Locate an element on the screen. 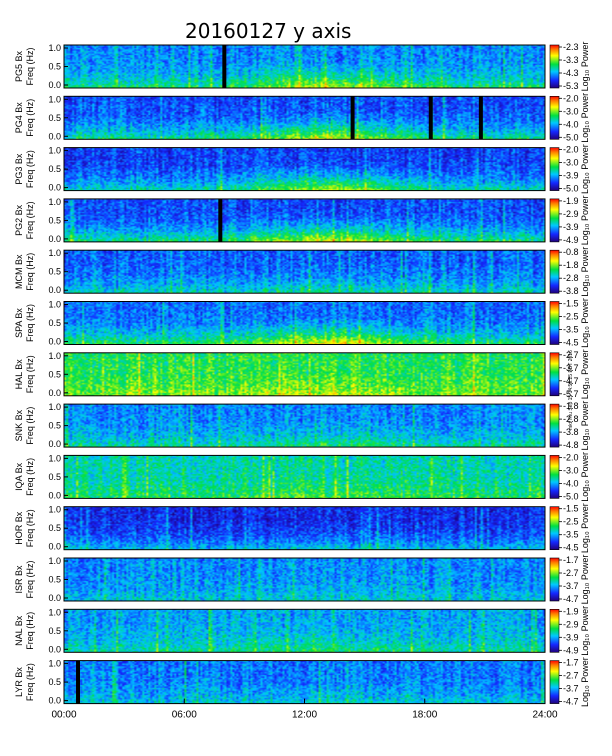 This screenshot has height=756, width=612. colorbar-tick-label: -1.8 is located at coordinates (571, 265).